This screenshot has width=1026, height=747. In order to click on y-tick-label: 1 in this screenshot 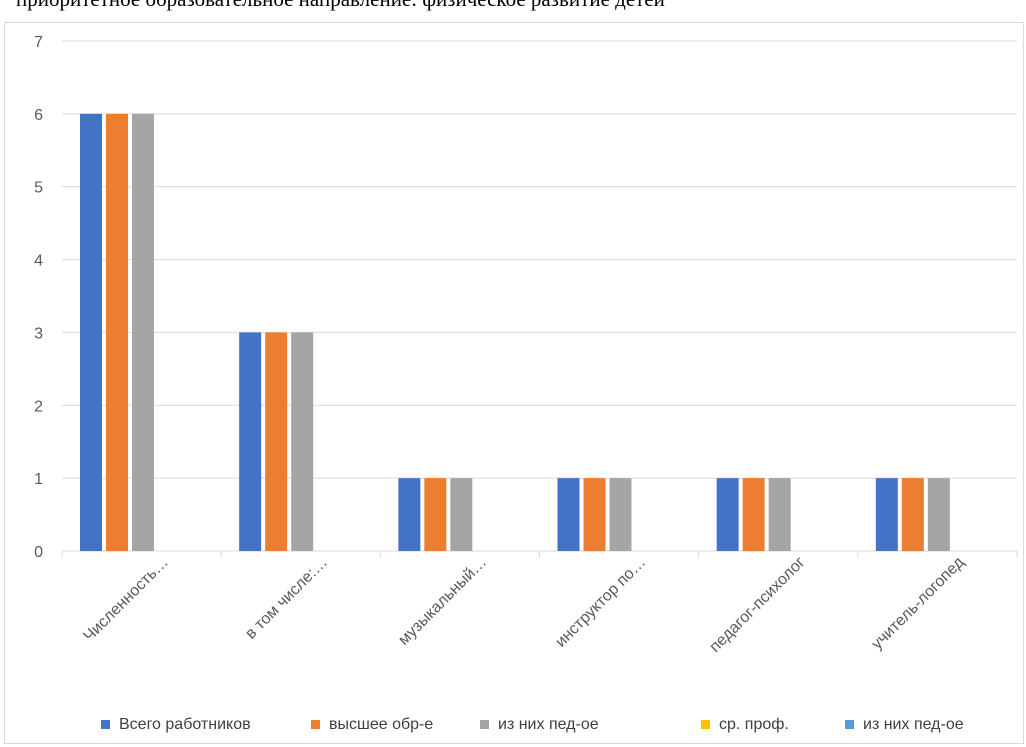, I will do `click(38, 479)`.